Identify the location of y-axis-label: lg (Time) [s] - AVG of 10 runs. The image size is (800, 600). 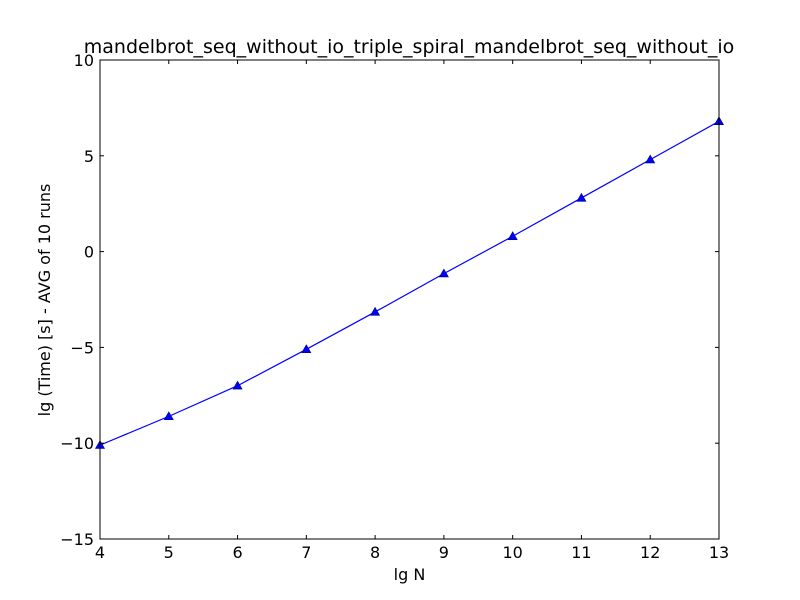
(44, 300).